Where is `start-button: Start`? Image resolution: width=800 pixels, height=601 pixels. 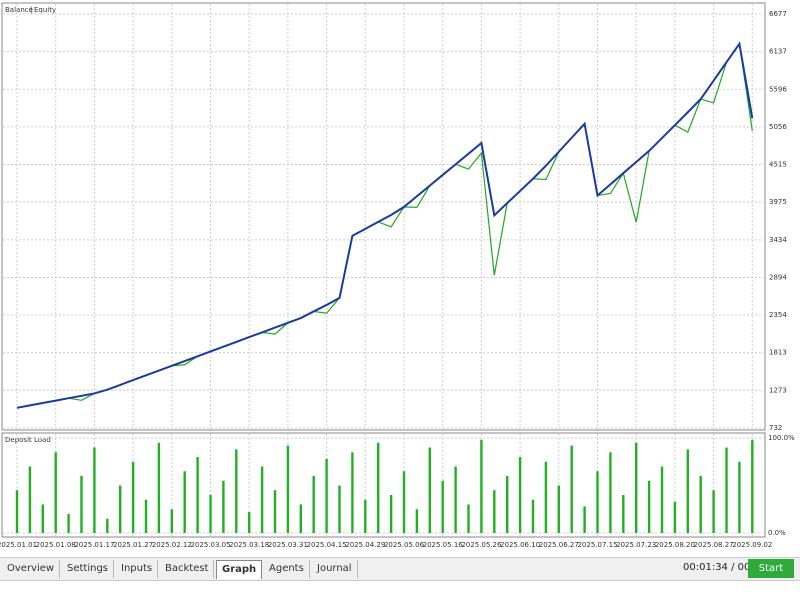 start-button: Start is located at coordinates (771, 568).